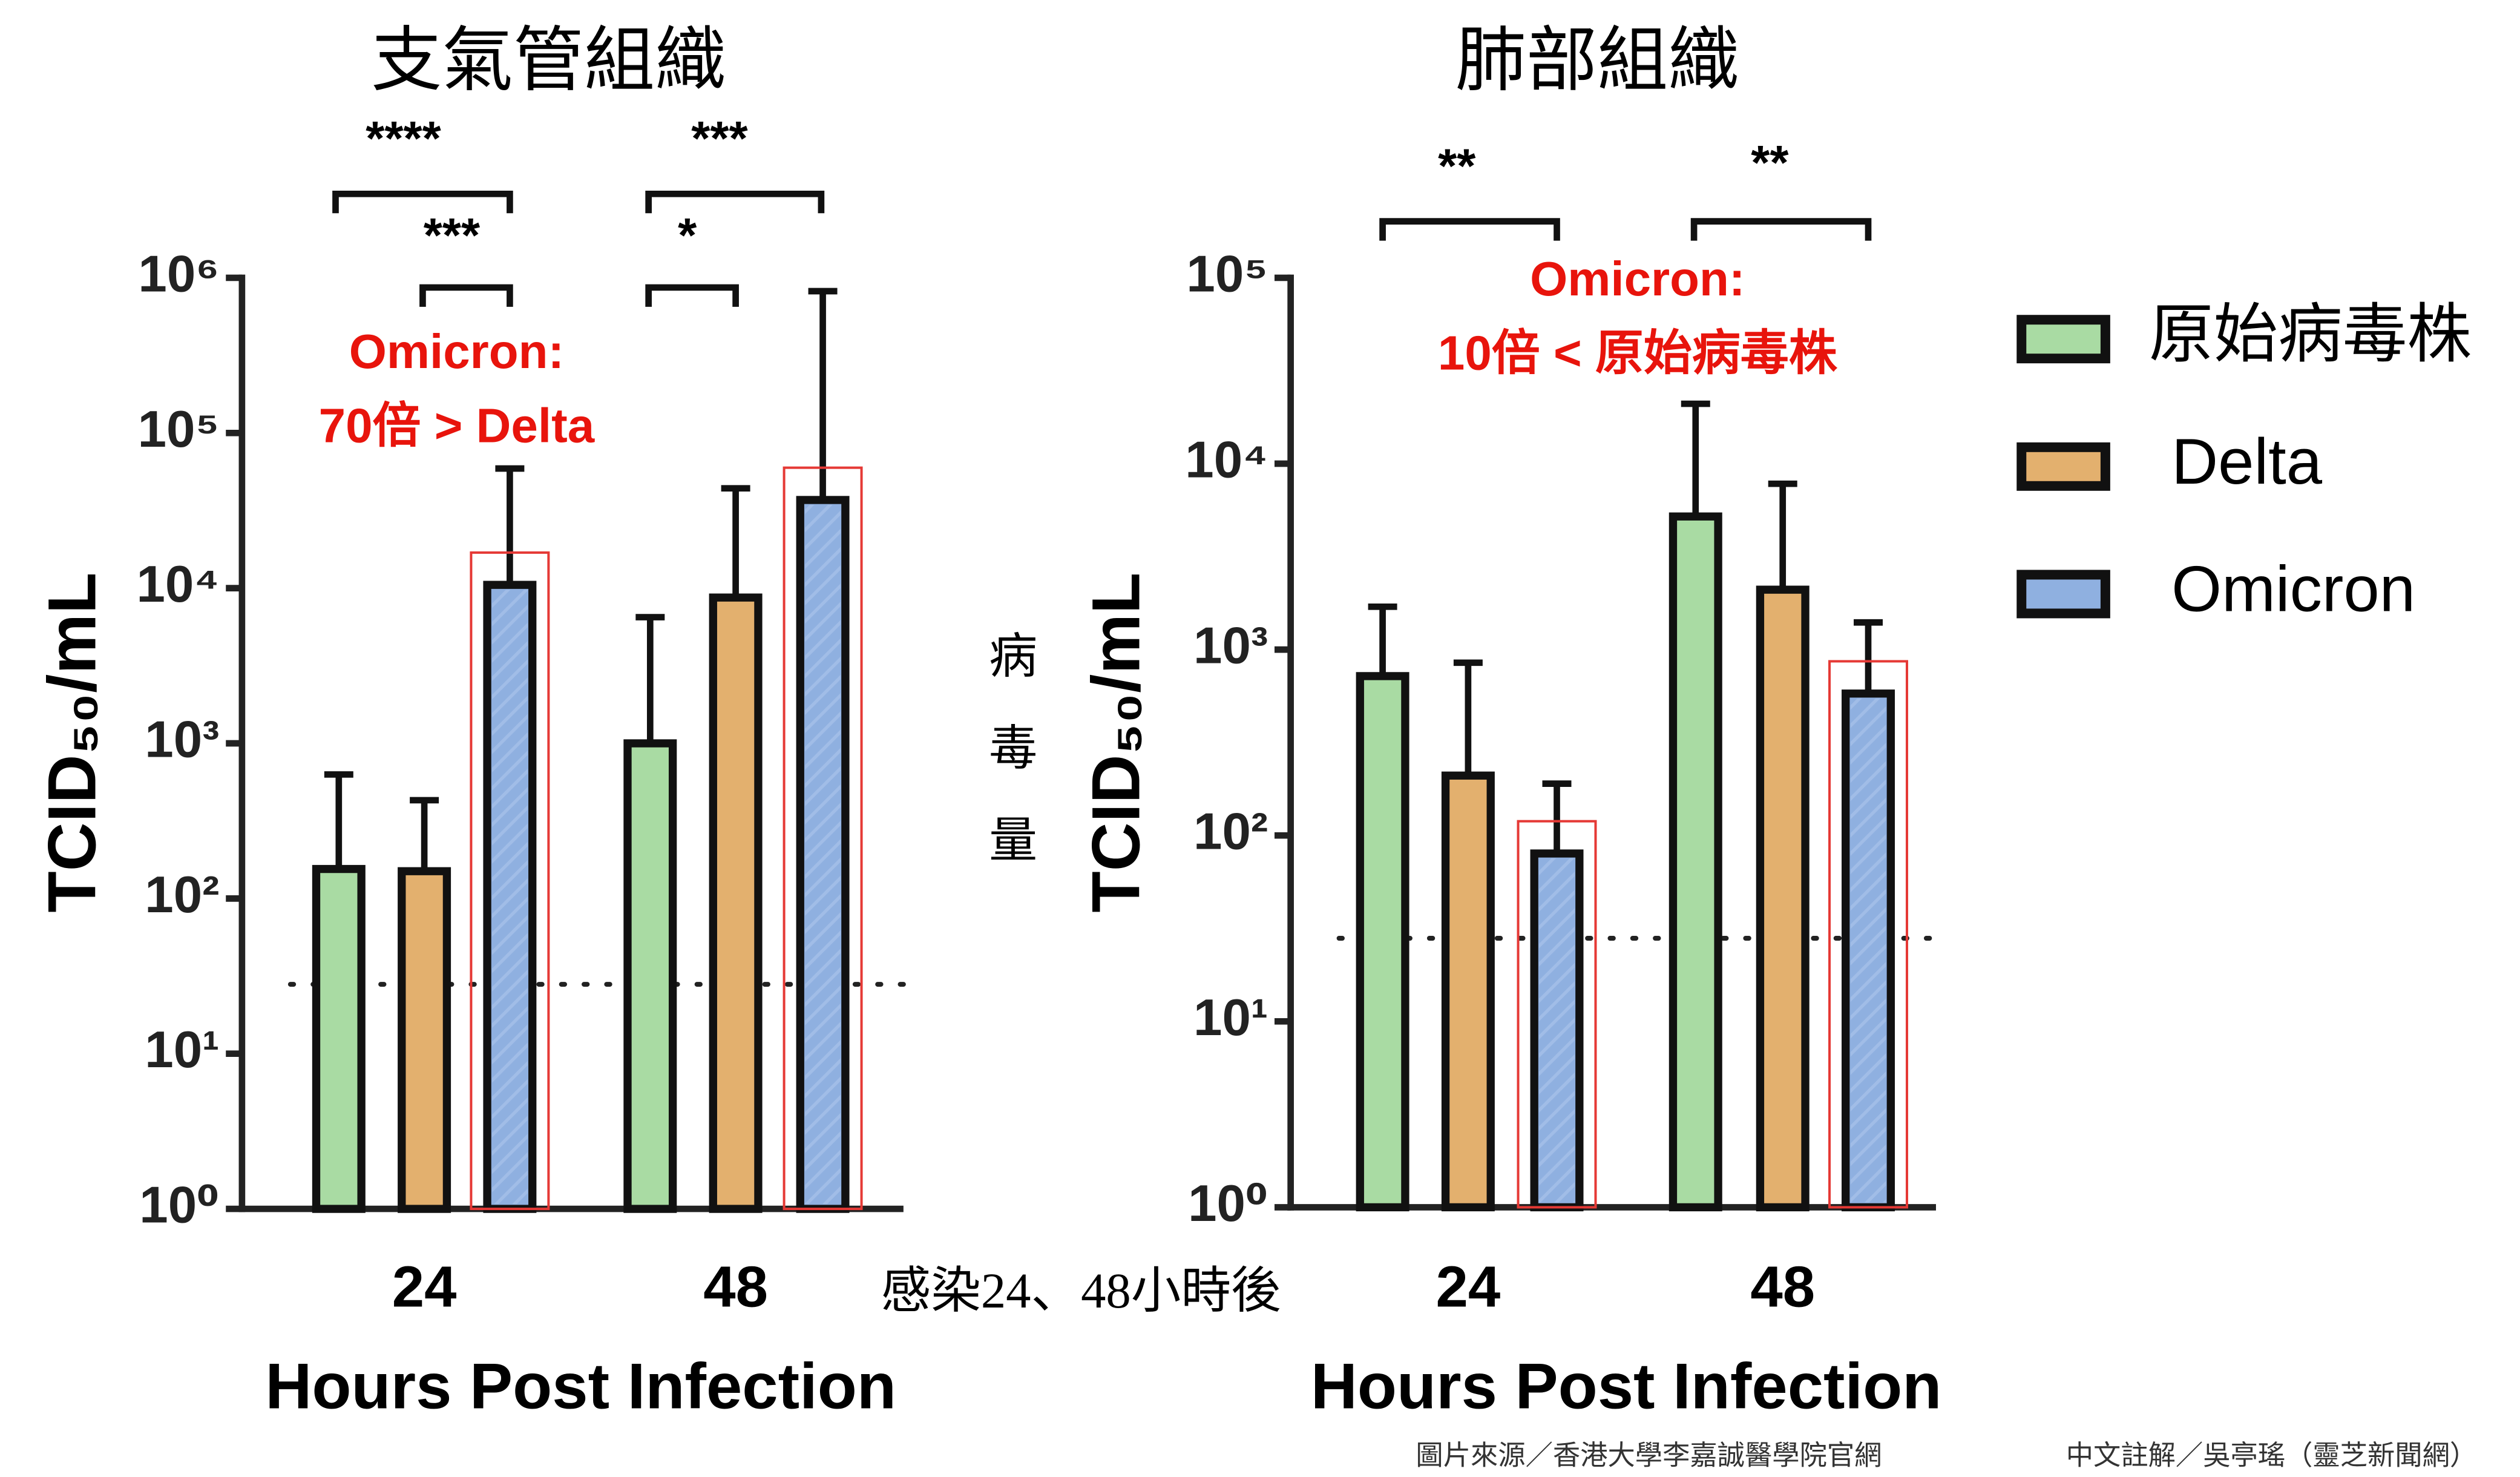 This screenshot has height=1477, width=2520. Describe the element at coordinates (1013, 842) in the screenshot. I see `side-label: 量` at that location.